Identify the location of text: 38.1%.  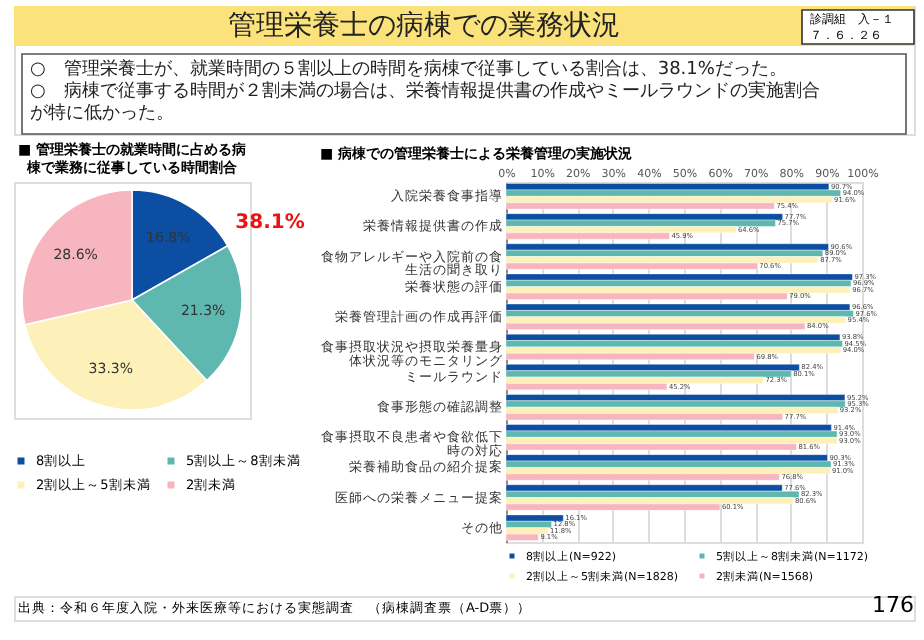
(270, 223).